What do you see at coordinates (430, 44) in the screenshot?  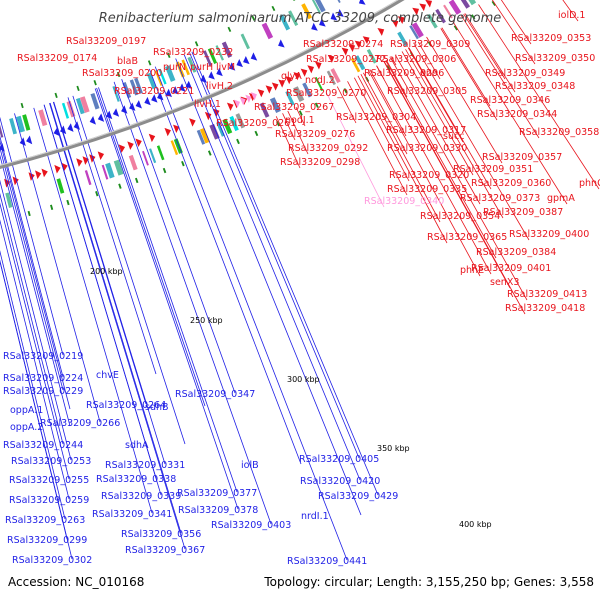 I see `forward-gene-label: RSal33209_0309` at bounding box center [430, 44].